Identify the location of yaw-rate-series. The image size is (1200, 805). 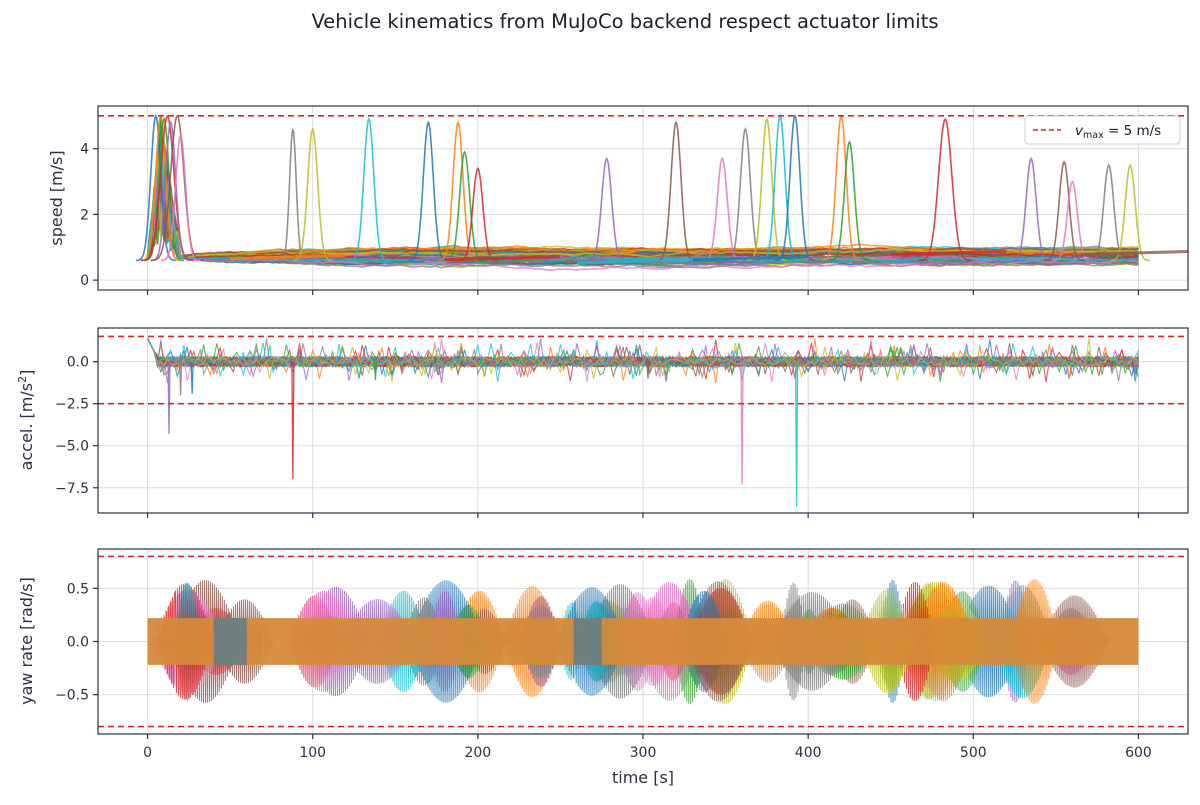
(643, 641).